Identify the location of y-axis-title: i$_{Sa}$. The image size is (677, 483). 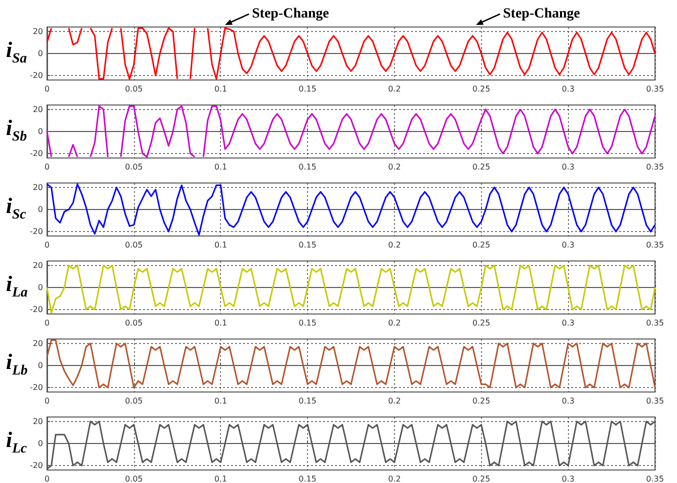
(16, 52).